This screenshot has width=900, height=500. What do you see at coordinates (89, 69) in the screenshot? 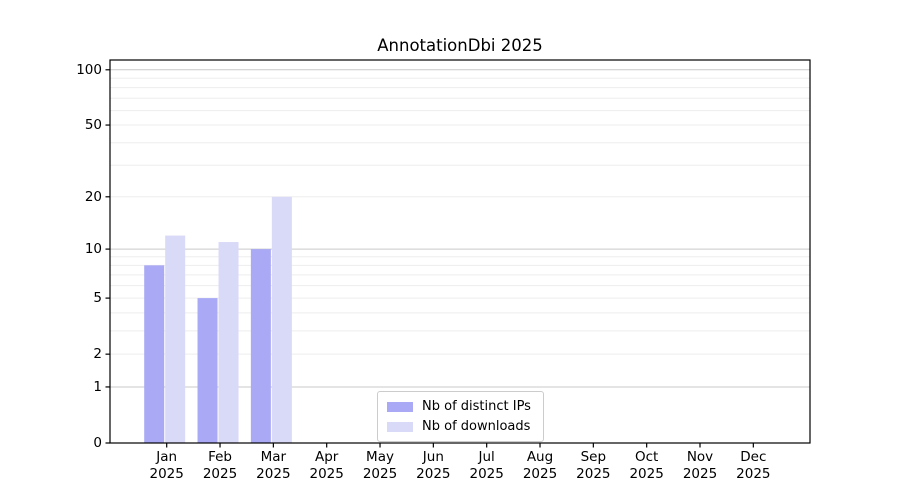
I see `y-tick-label-100: 100` at bounding box center [89, 69].